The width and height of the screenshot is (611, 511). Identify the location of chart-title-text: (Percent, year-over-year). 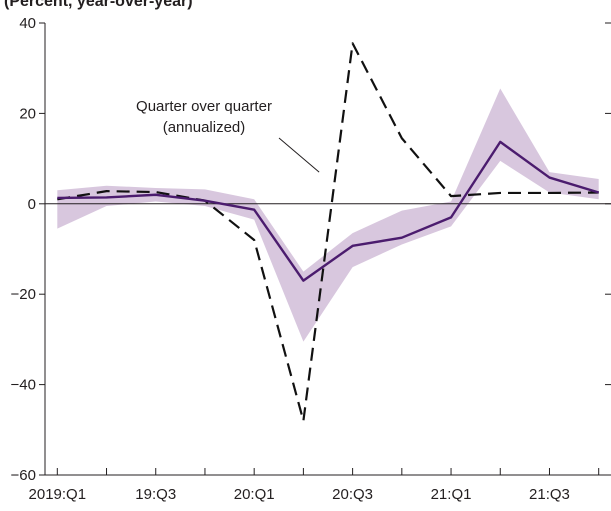
(98, 5).